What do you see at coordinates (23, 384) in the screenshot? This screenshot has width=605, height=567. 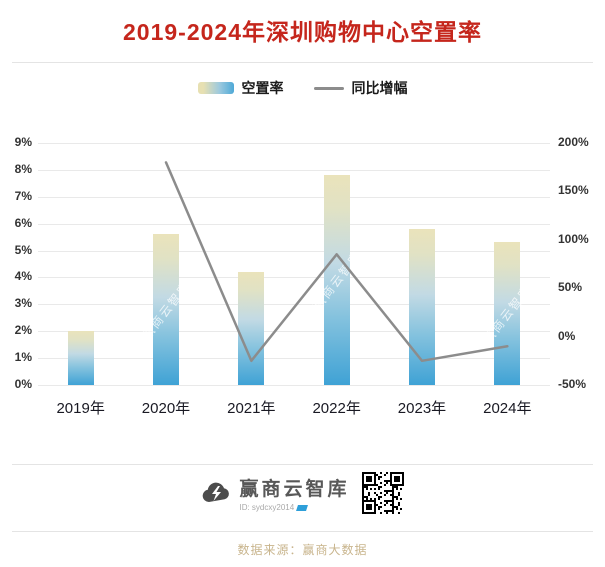 I see `left-axis-tick: 0%` at bounding box center [23, 384].